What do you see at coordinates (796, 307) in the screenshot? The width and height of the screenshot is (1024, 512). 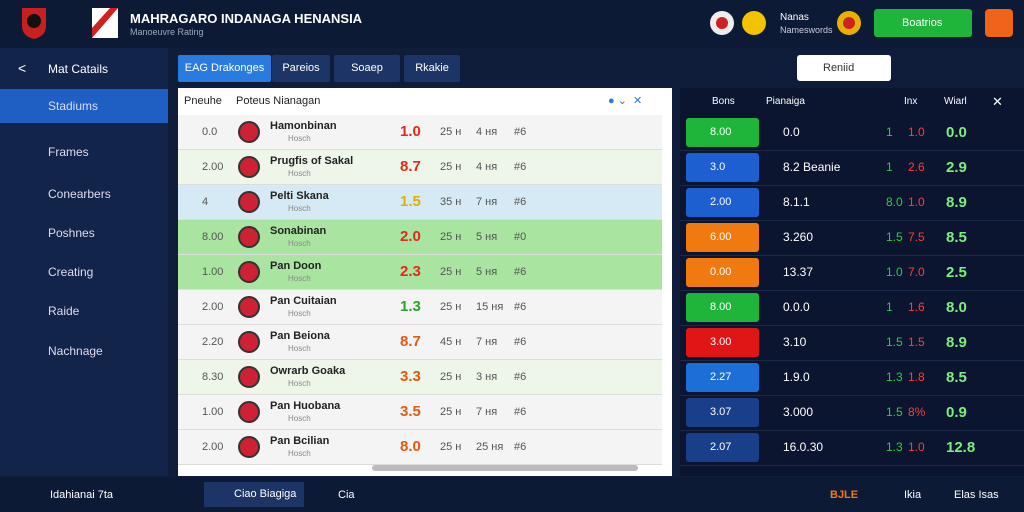 I see `player: 0.0.0` at bounding box center [796, 307].